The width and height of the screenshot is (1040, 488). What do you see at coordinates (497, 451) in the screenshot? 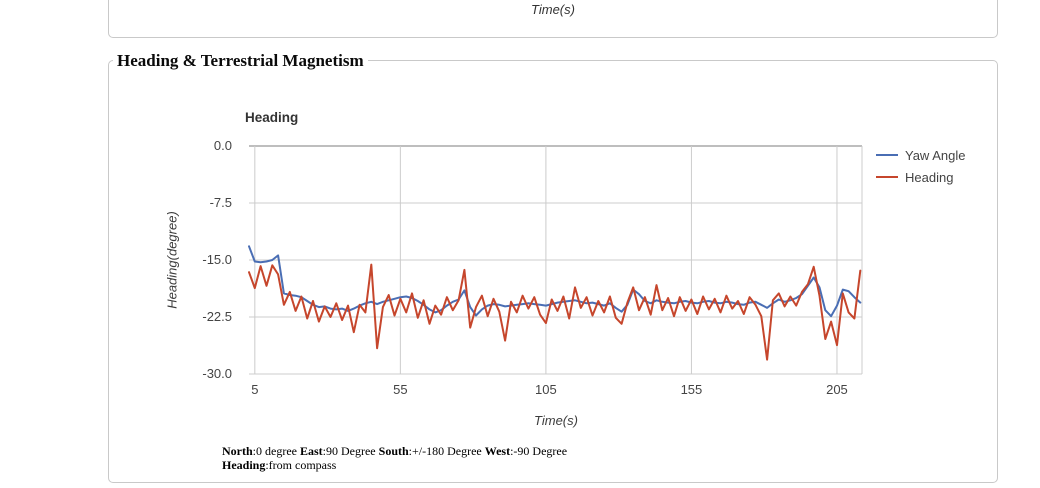
I see `note-term: West` at bounding box center [497, 451].